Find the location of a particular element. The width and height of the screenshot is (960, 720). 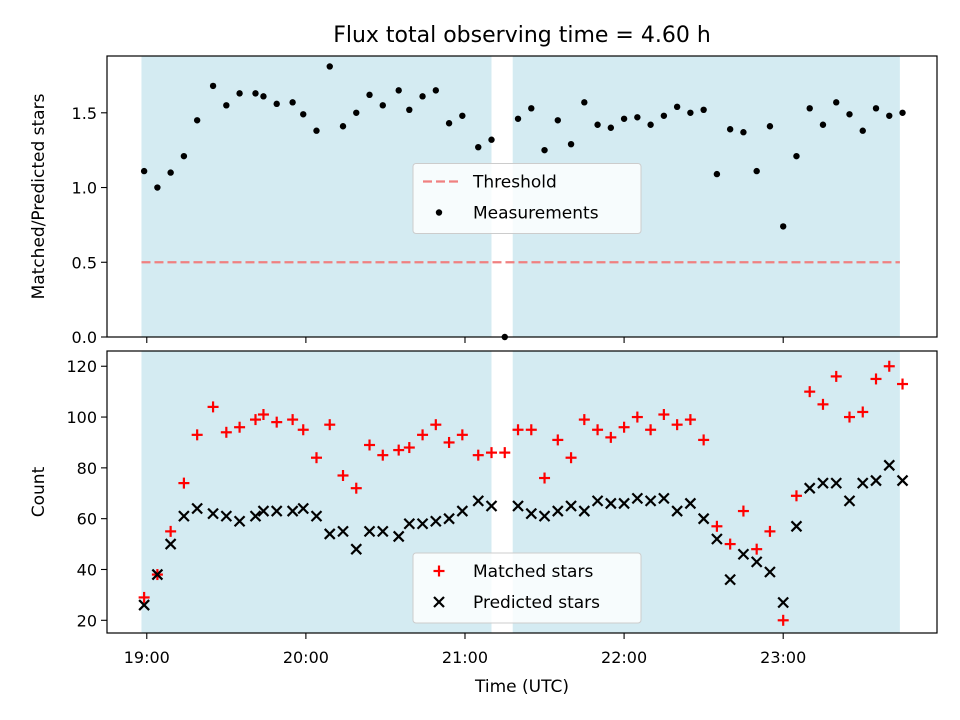

x-tick-label: 22:00 is located at coordinates (624, 657).